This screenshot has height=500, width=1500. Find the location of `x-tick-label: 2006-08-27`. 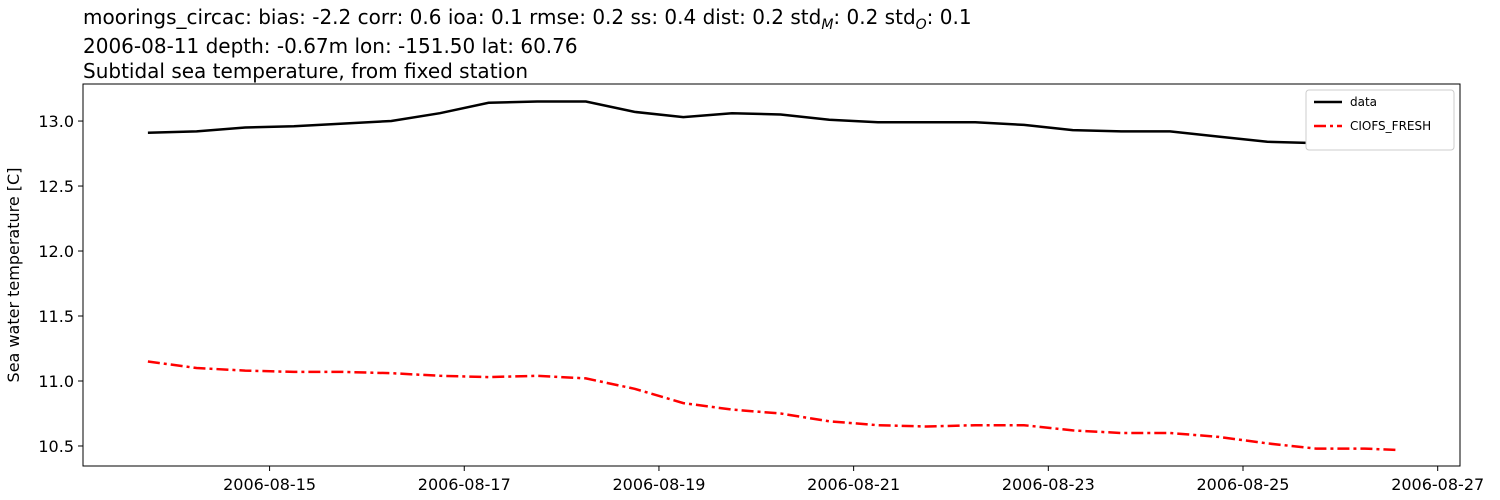

x-tick-label: 2006-08-27 is located at coordinates (1437, 484).